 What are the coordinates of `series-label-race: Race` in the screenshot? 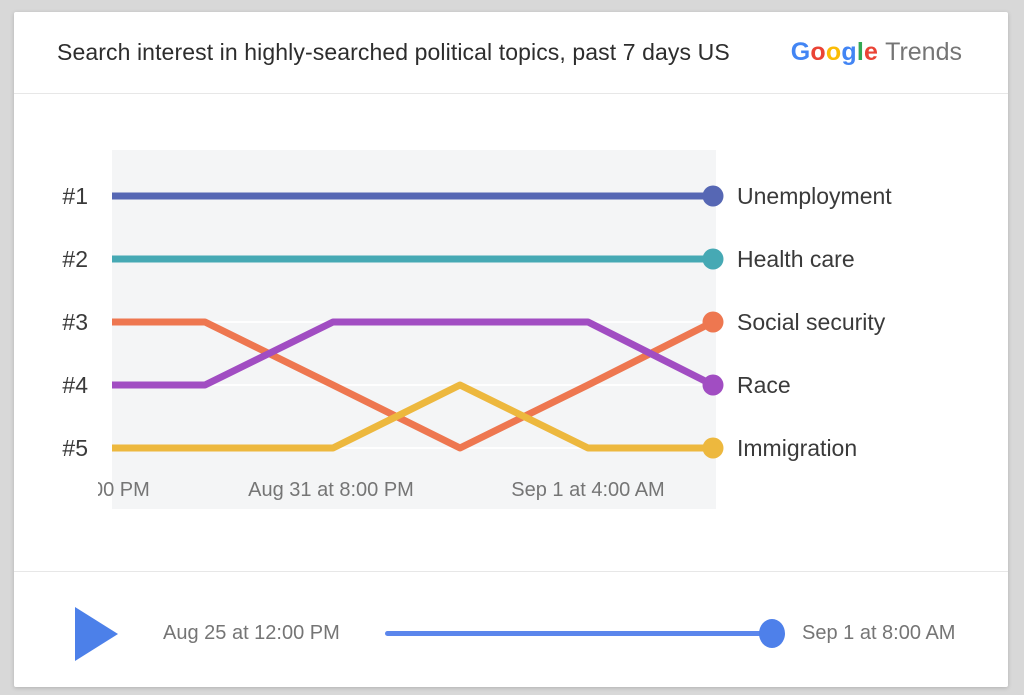 It's located at (764, 385).